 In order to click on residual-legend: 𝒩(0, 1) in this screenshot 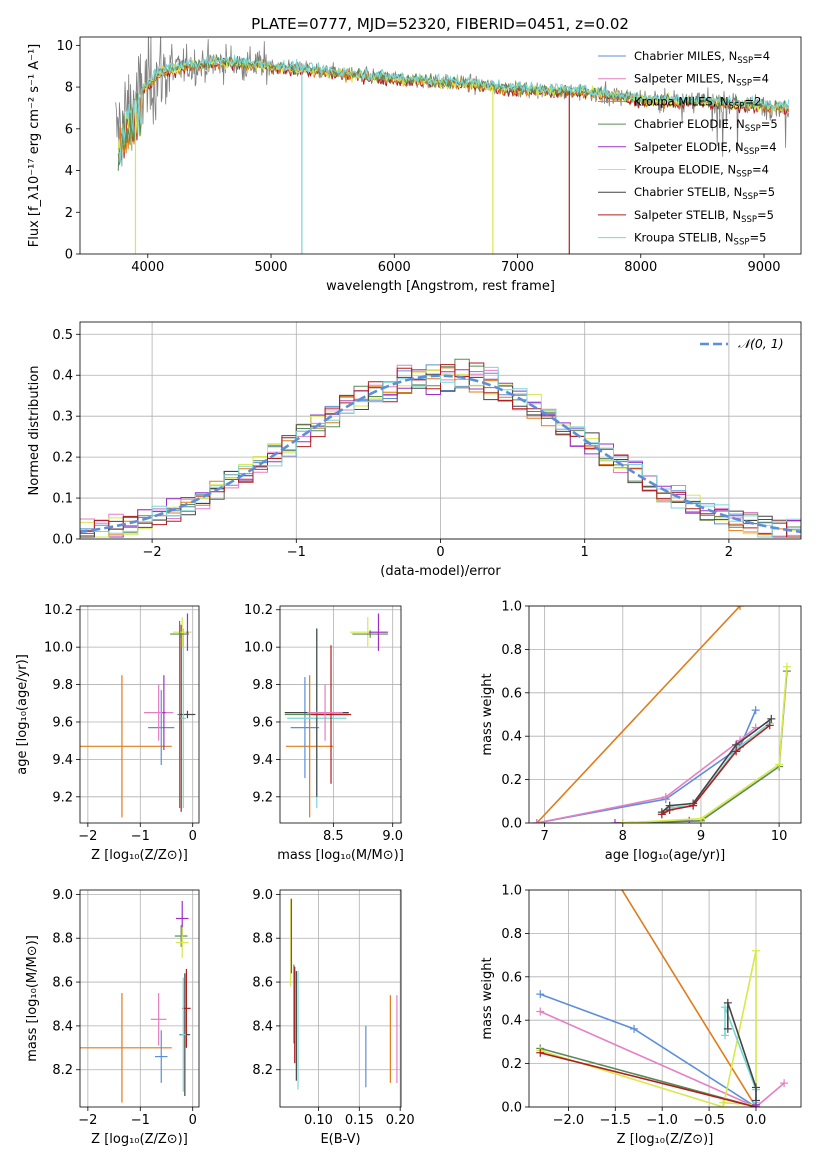, I will do `click(742, 343)`.